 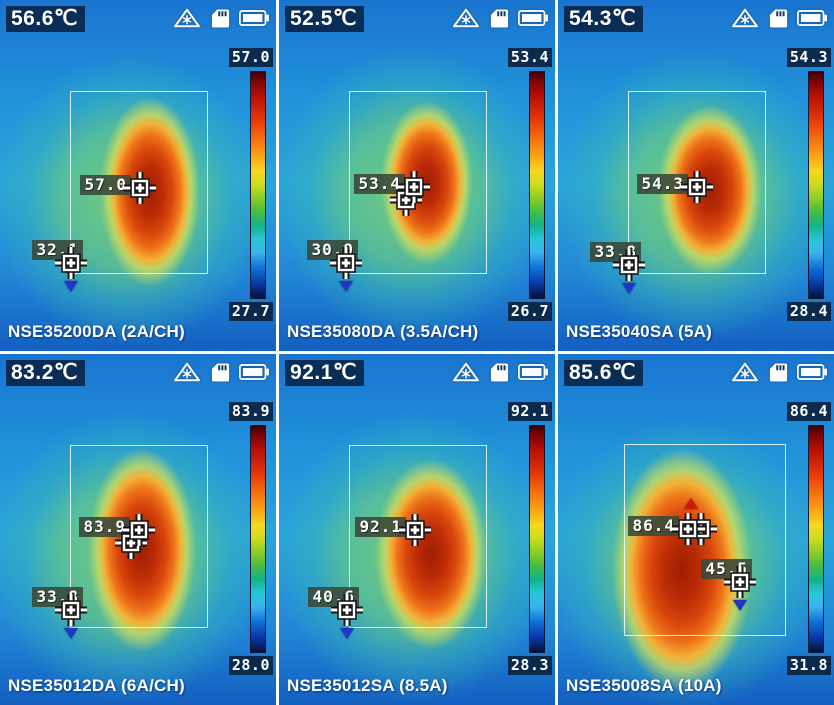 I want to click on scale-min-label: 28.3, so click(x=529, y=665).